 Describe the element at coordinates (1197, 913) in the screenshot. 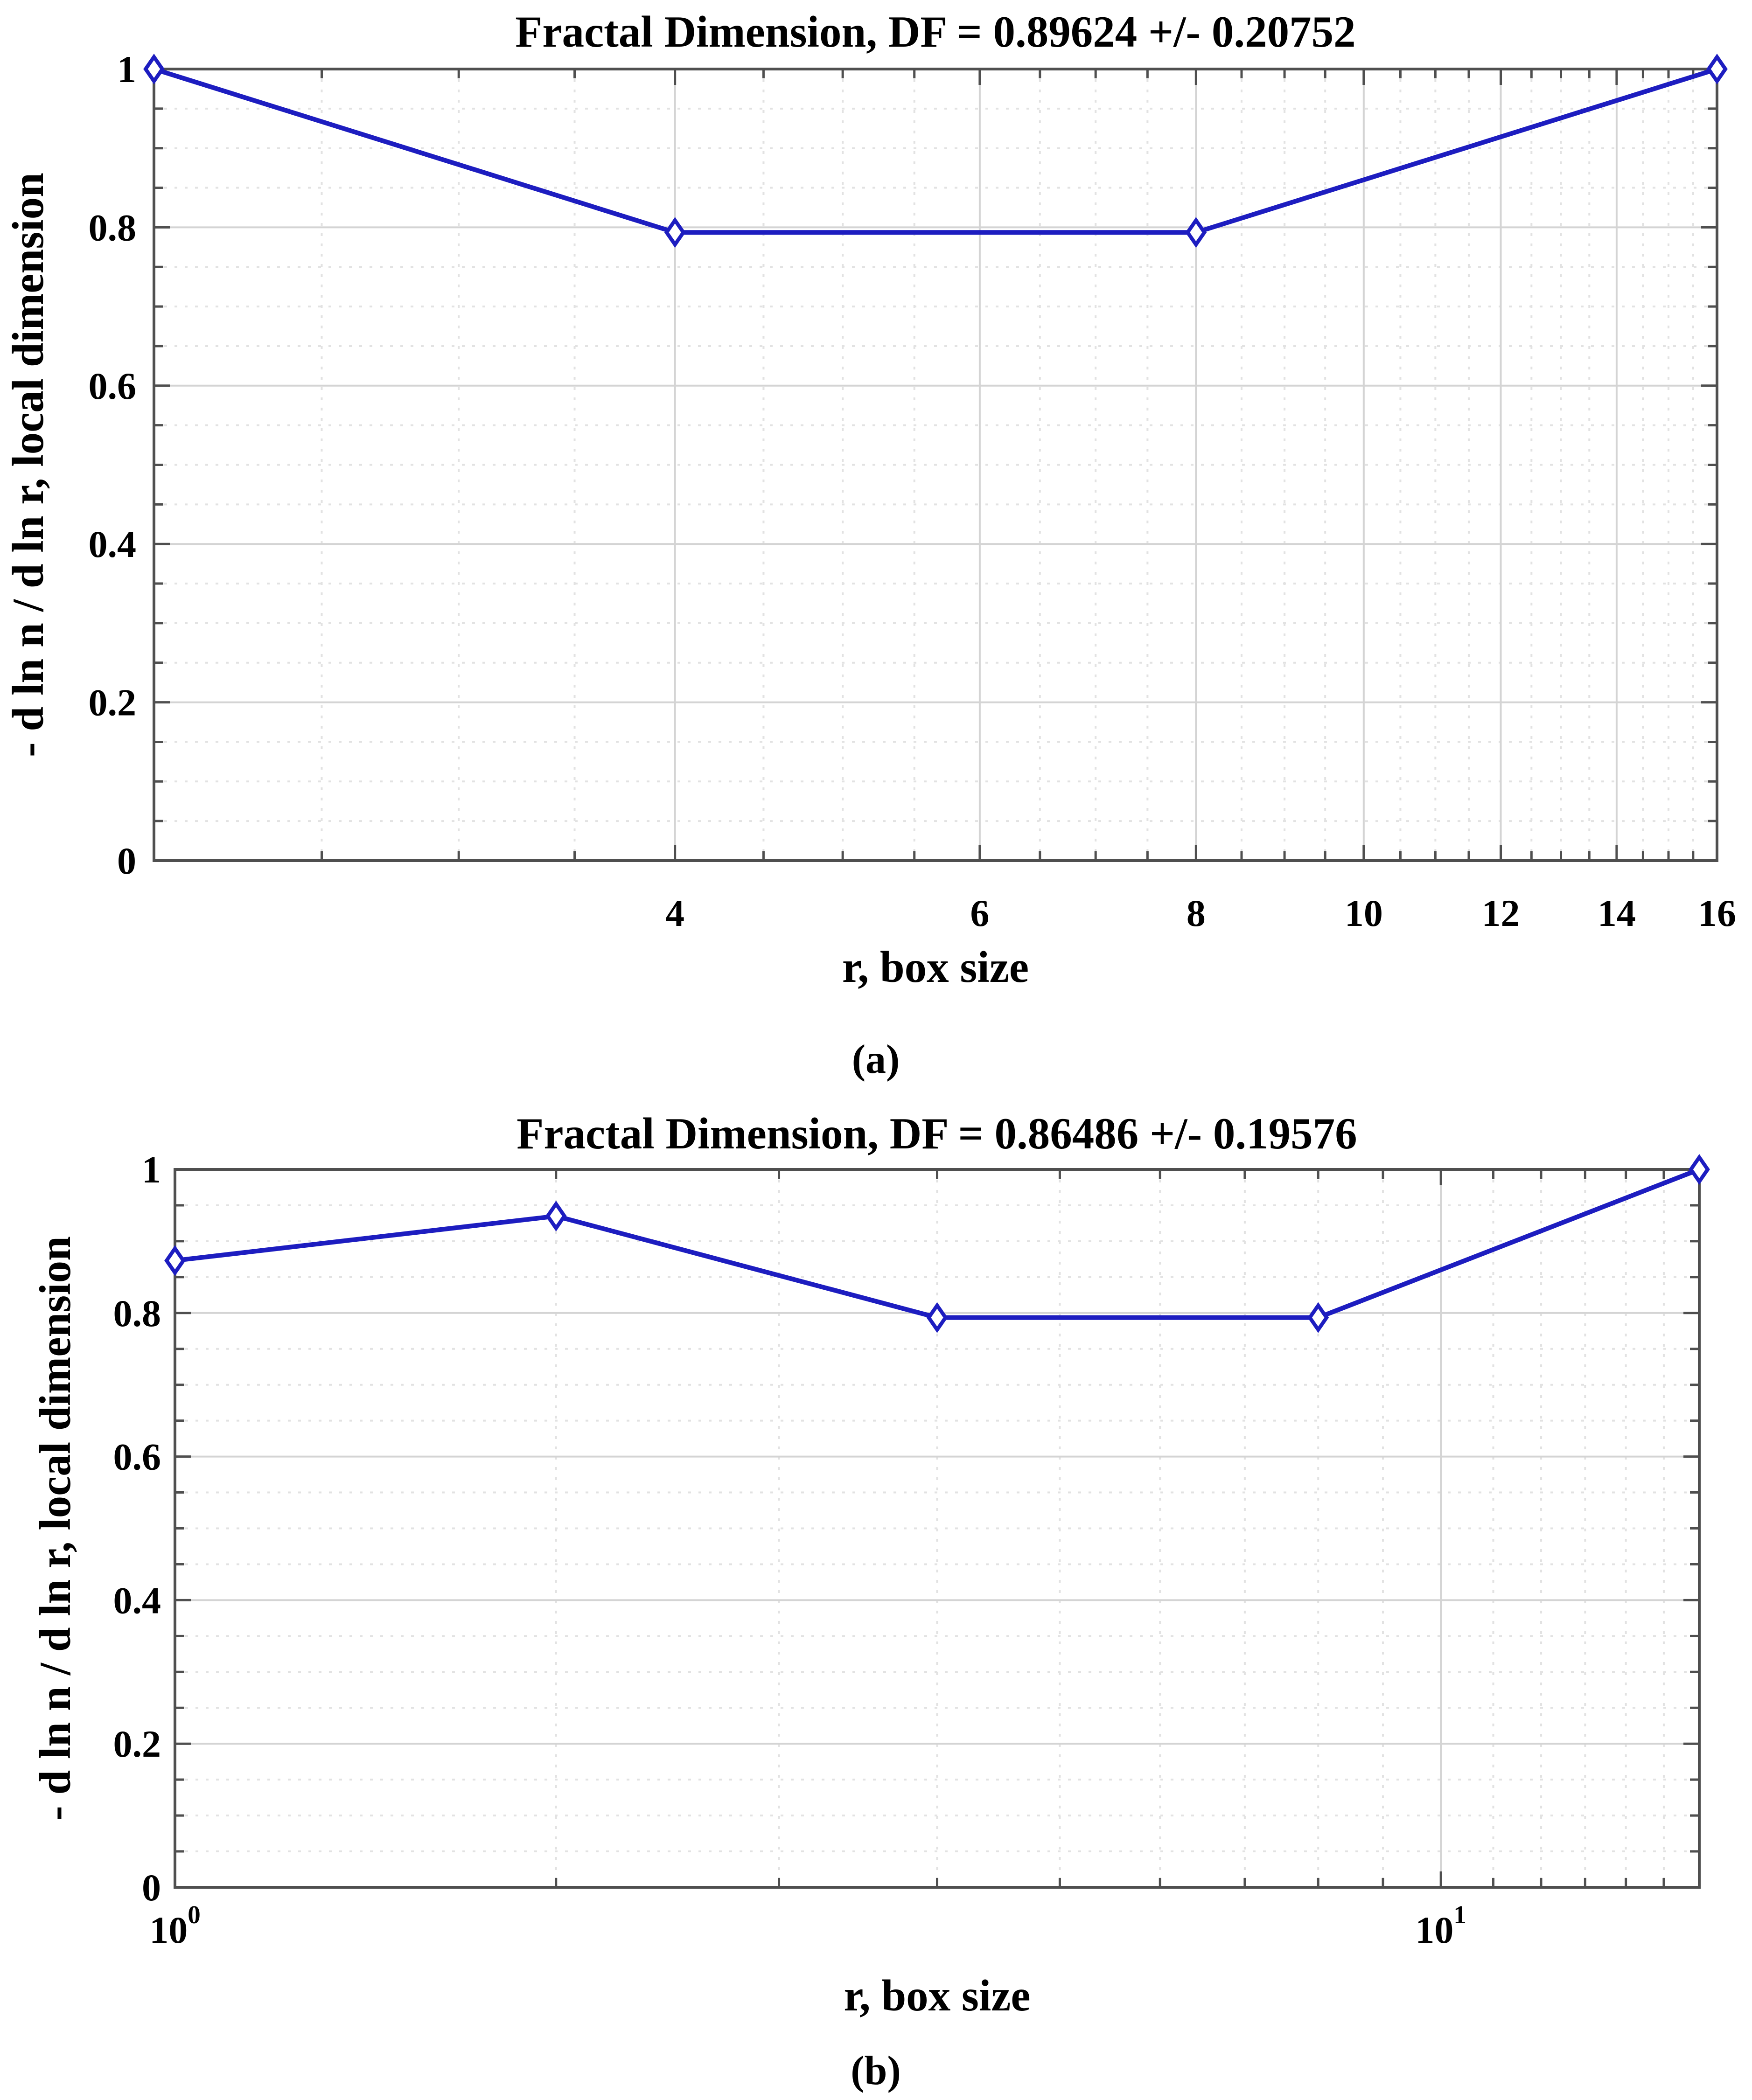

I see `x-tick-label: 8` at that location.